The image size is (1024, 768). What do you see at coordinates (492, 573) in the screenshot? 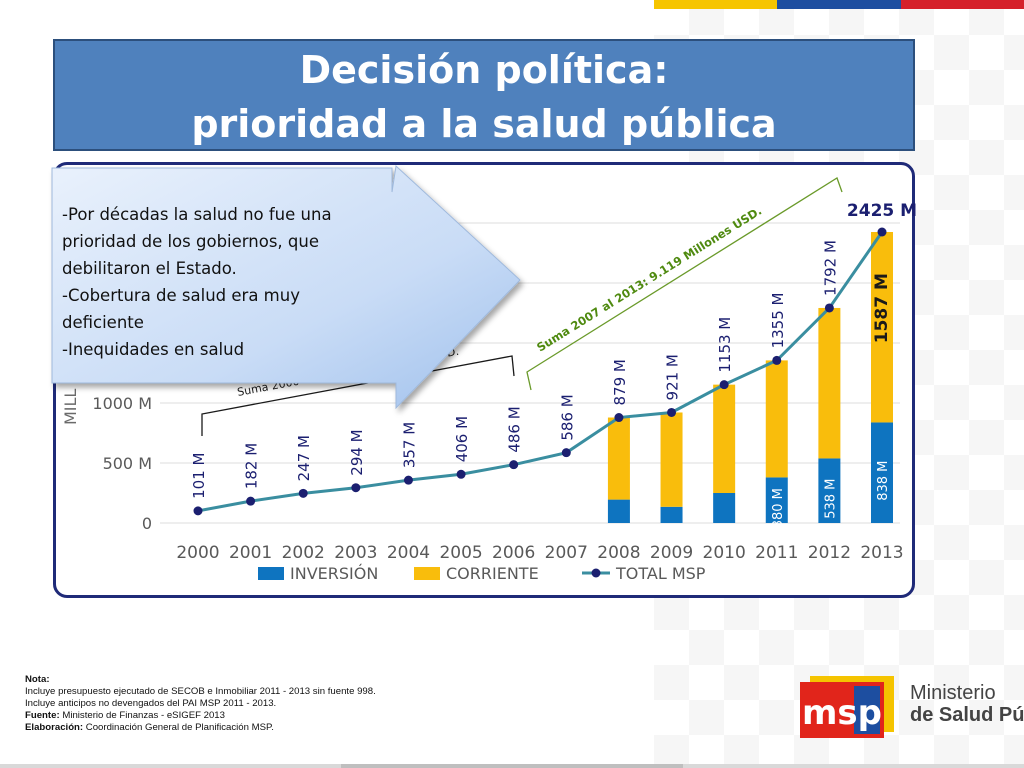
I see `legend-label-1: CORRIENTE` at bounding box center [492, 573].